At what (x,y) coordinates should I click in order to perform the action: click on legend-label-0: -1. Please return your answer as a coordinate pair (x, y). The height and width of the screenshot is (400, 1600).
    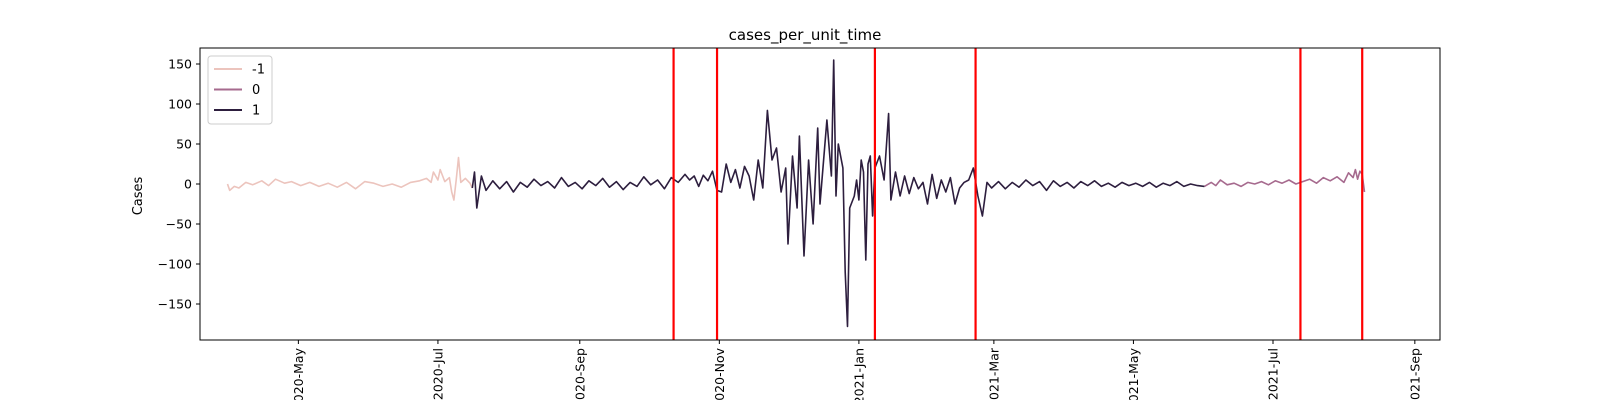
    Looking at the image, I should click on (258, 70).